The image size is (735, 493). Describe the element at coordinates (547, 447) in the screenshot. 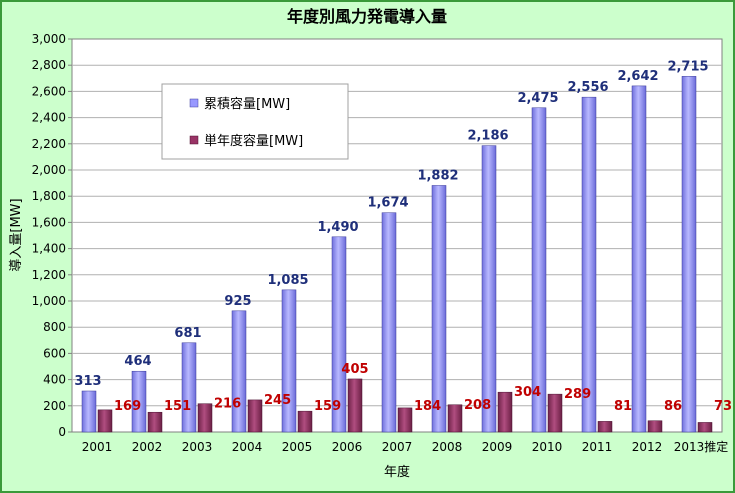

I see `x-tick-label: 2010` at that location.